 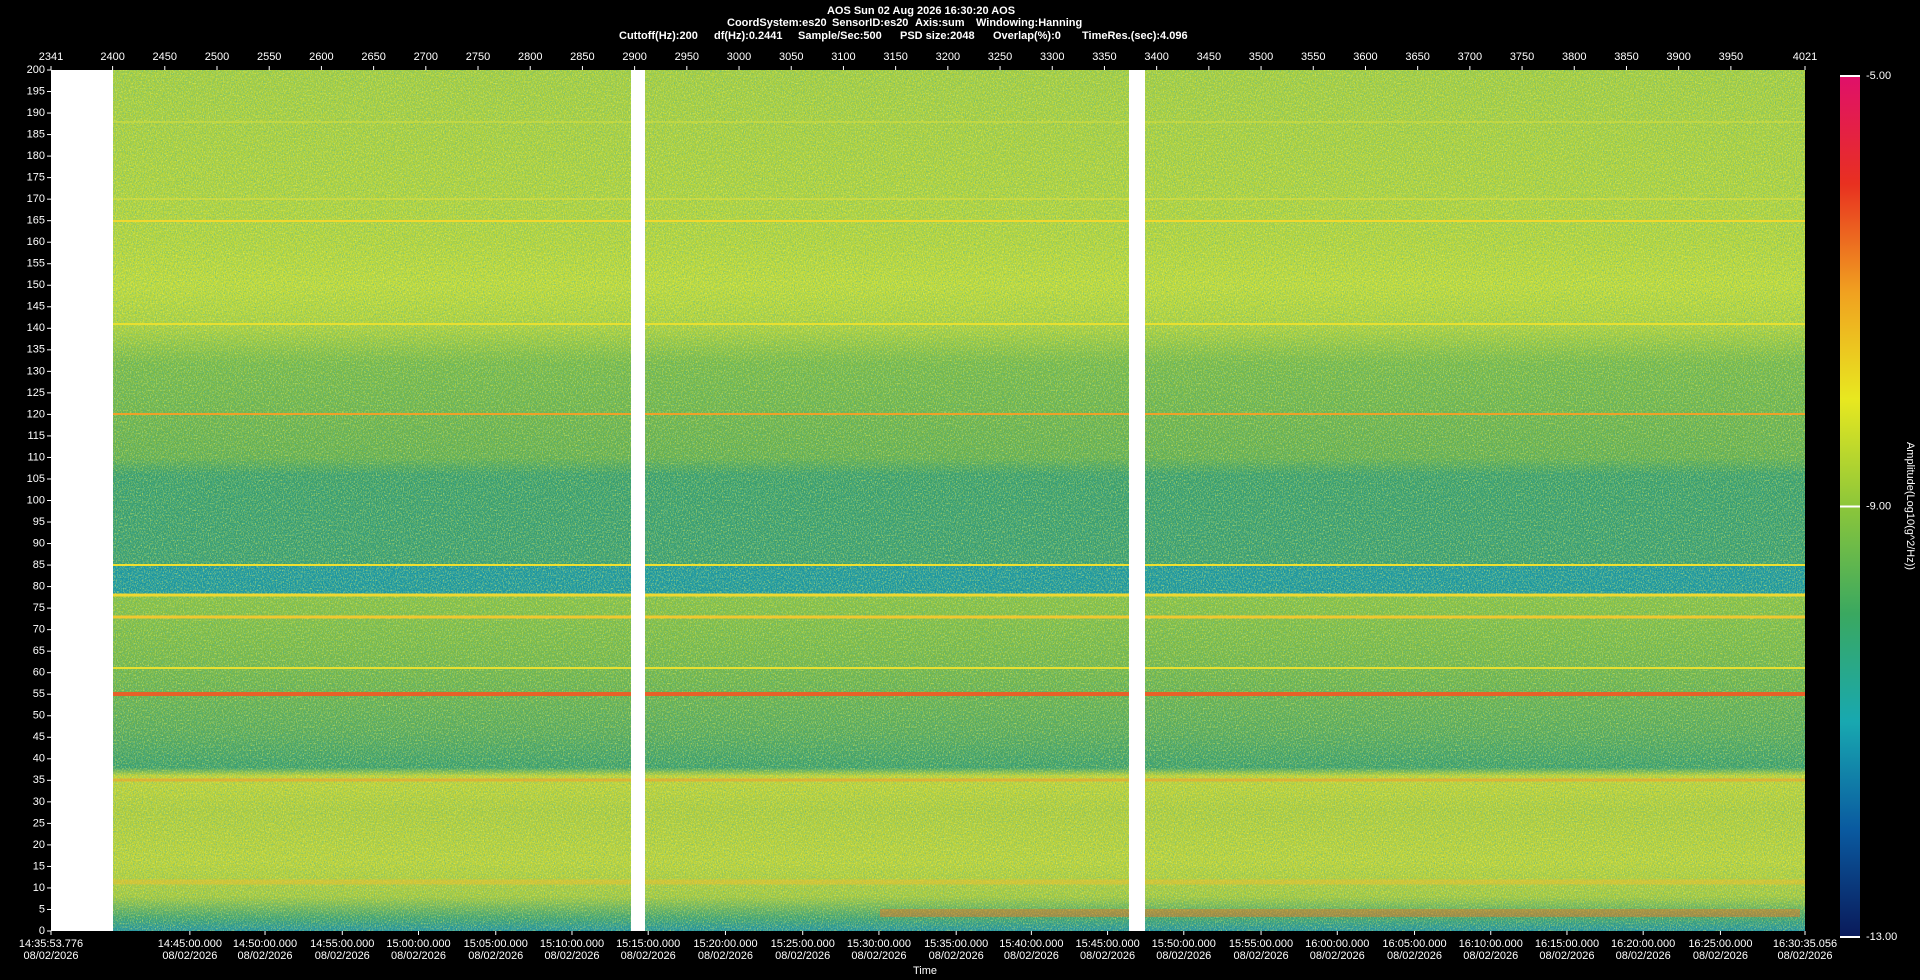 I want to click on y-tick-label: 150, so click(x=36, y=285).